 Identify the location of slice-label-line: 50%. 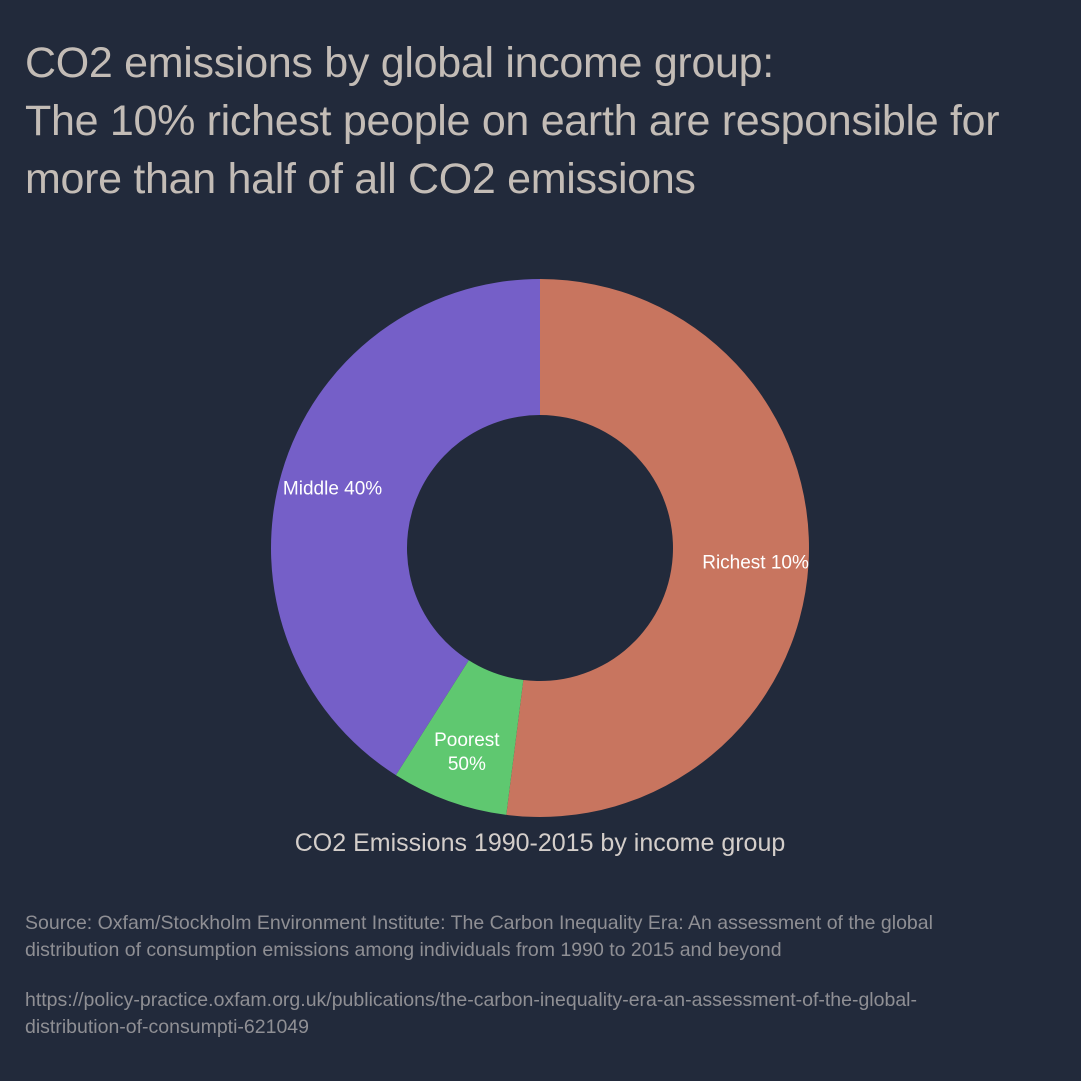
(467, 764).